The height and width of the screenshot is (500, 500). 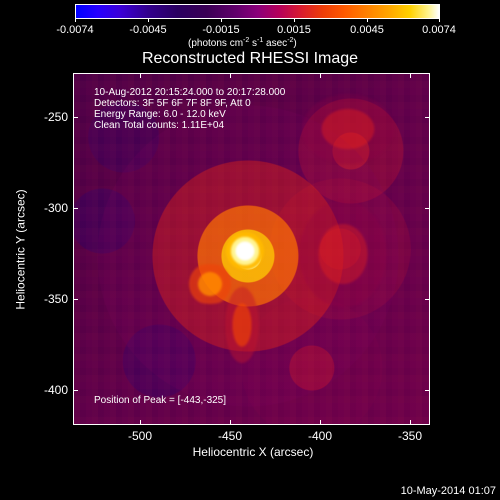 I want to click on figure-title: Reconstructed RHESSI Image, so click(x=250, y=58).